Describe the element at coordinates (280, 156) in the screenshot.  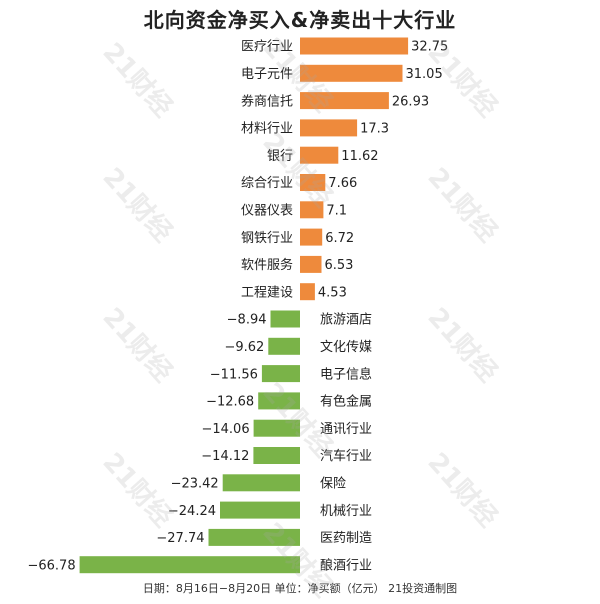
I see `category-label: 银行` at that location.